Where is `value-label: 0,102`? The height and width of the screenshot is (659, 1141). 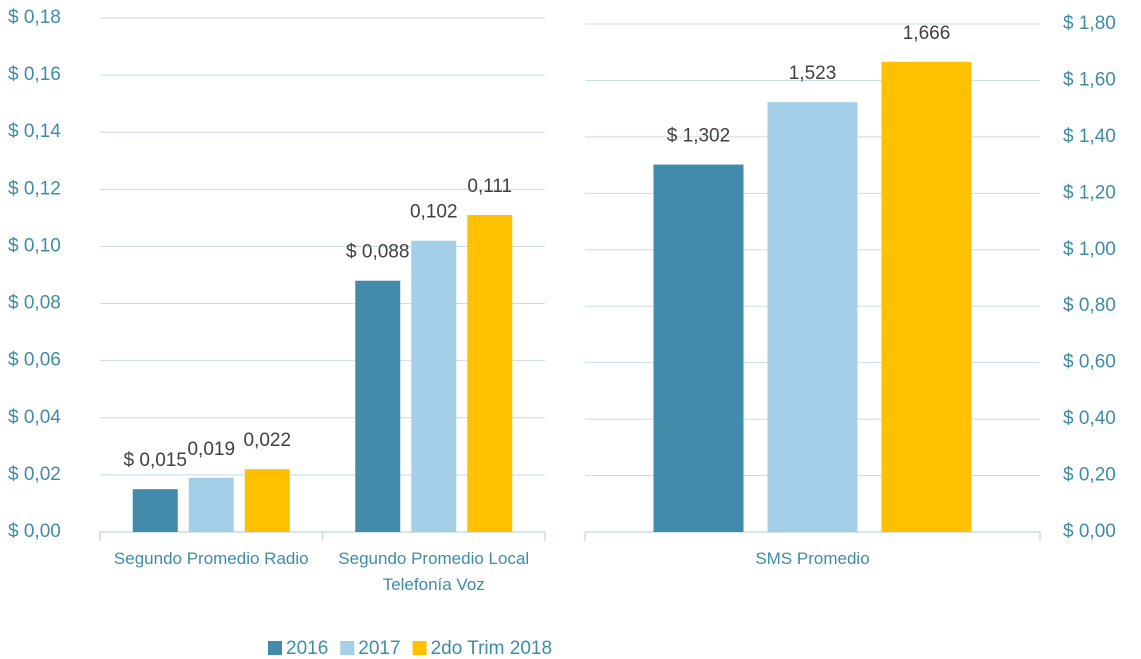
value-label: 0,102 is located at coordinates (434, 212).